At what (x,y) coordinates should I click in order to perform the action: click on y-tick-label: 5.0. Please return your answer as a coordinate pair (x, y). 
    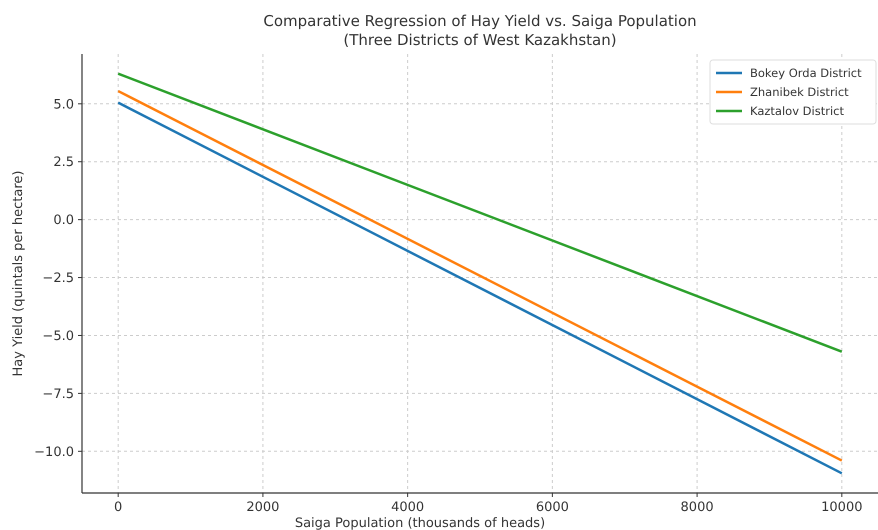
    Looking at the image, I should click on (63, 104).